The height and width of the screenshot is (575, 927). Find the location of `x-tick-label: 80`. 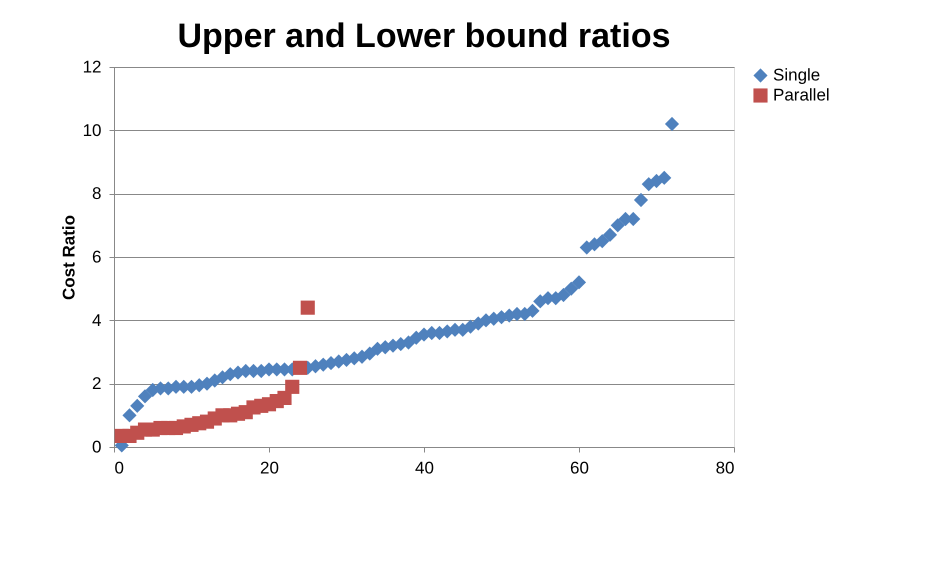

x-tick-label: 80 is located at coordinates (725, 468).